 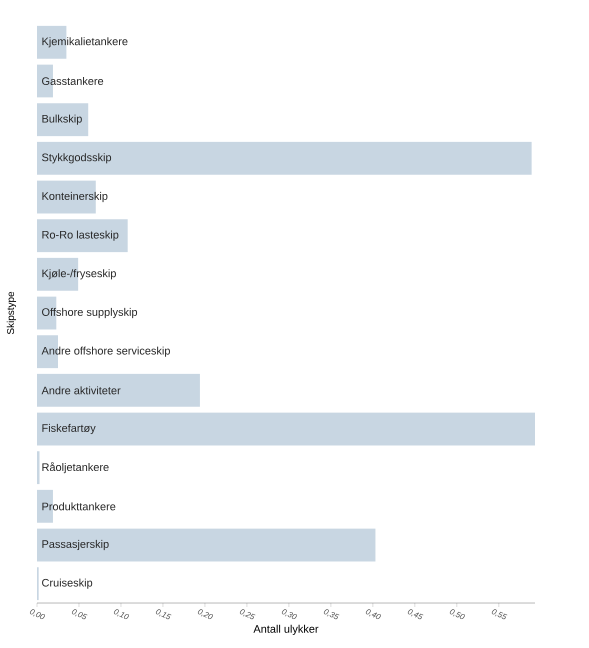 I want to click on y-tick-label: Andre offshore serviceskip, so click(x=106, y=351).